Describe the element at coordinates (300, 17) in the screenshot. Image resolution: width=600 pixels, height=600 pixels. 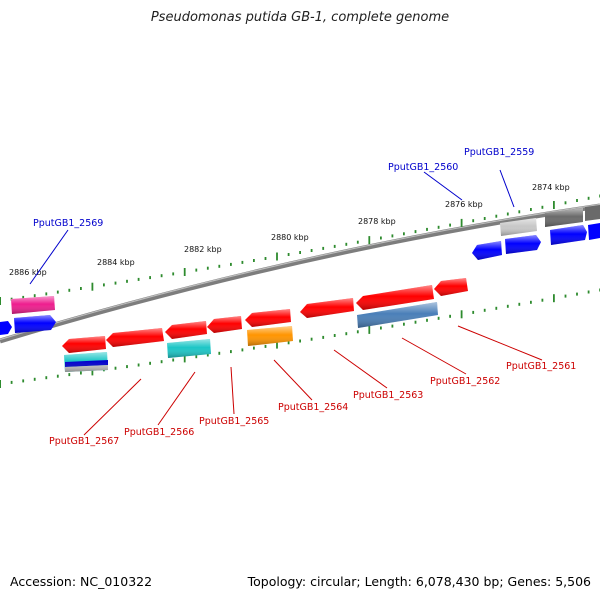
I see `page-title: Pseudomonas putida GB-1, complete genome` at that location.